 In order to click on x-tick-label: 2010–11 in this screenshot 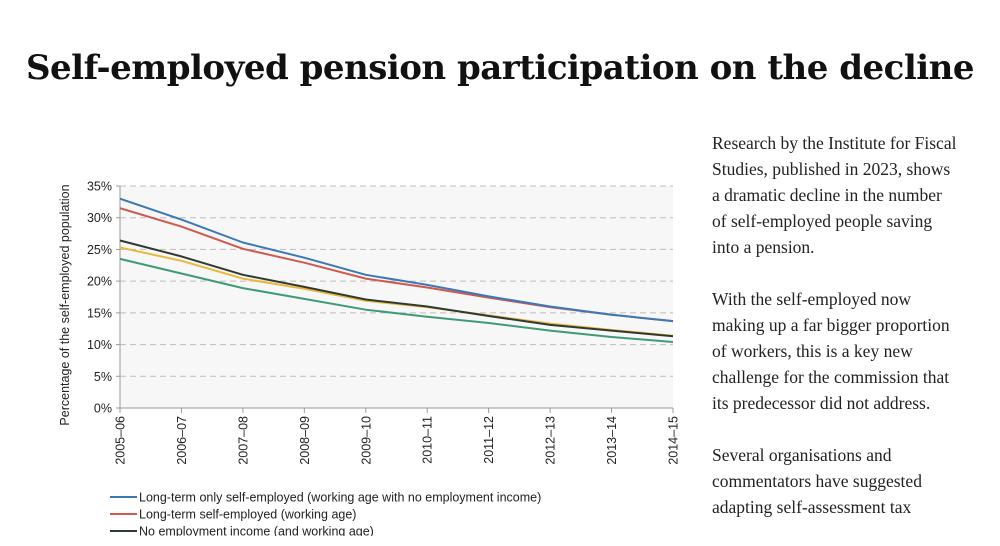, I will do `click(428, 440)`.